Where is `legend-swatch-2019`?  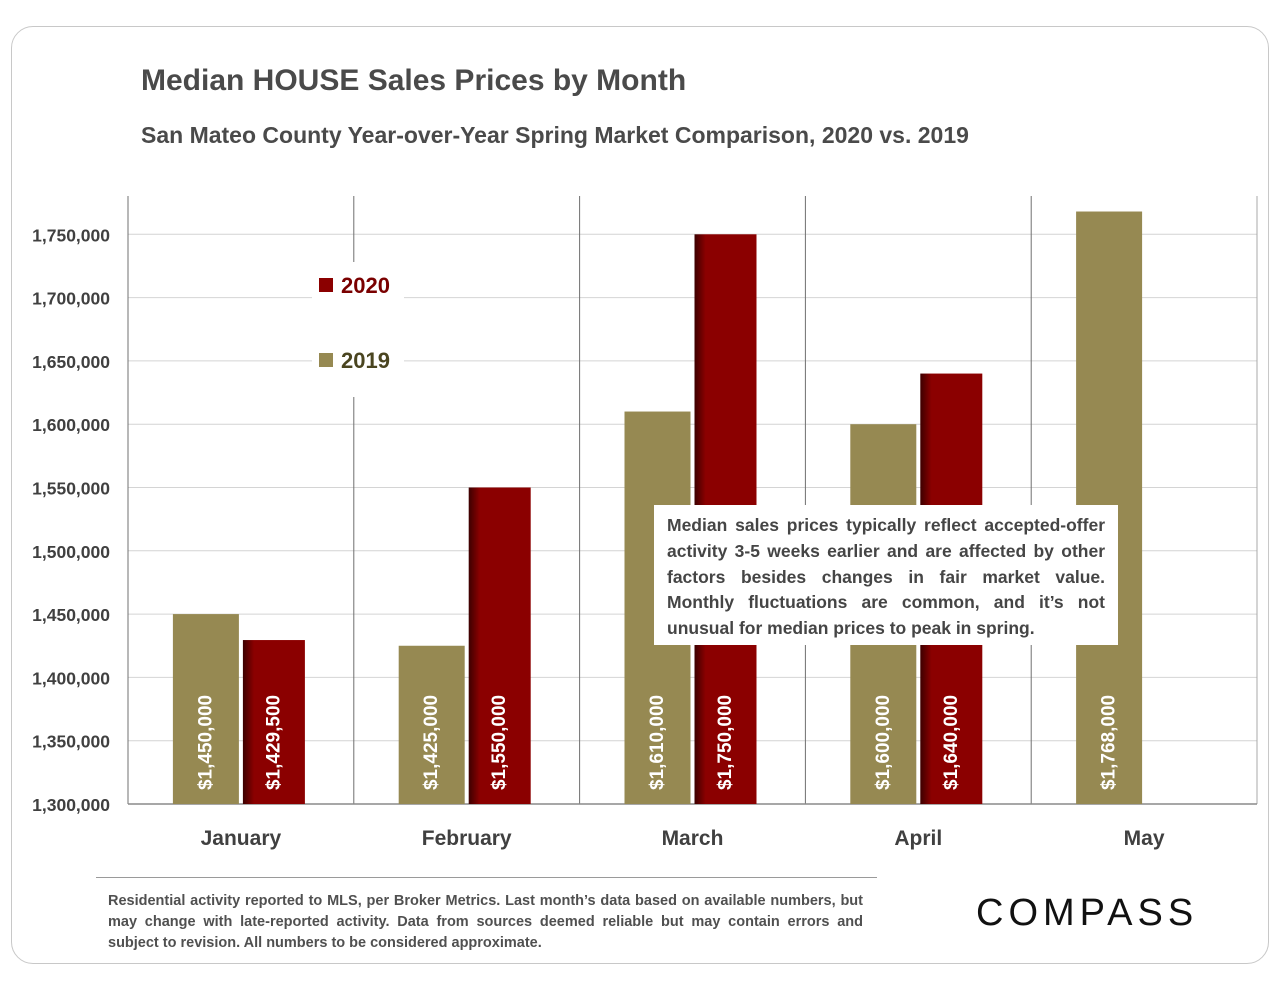 legend-swatch-2019 is located at coordinates (326, 360).